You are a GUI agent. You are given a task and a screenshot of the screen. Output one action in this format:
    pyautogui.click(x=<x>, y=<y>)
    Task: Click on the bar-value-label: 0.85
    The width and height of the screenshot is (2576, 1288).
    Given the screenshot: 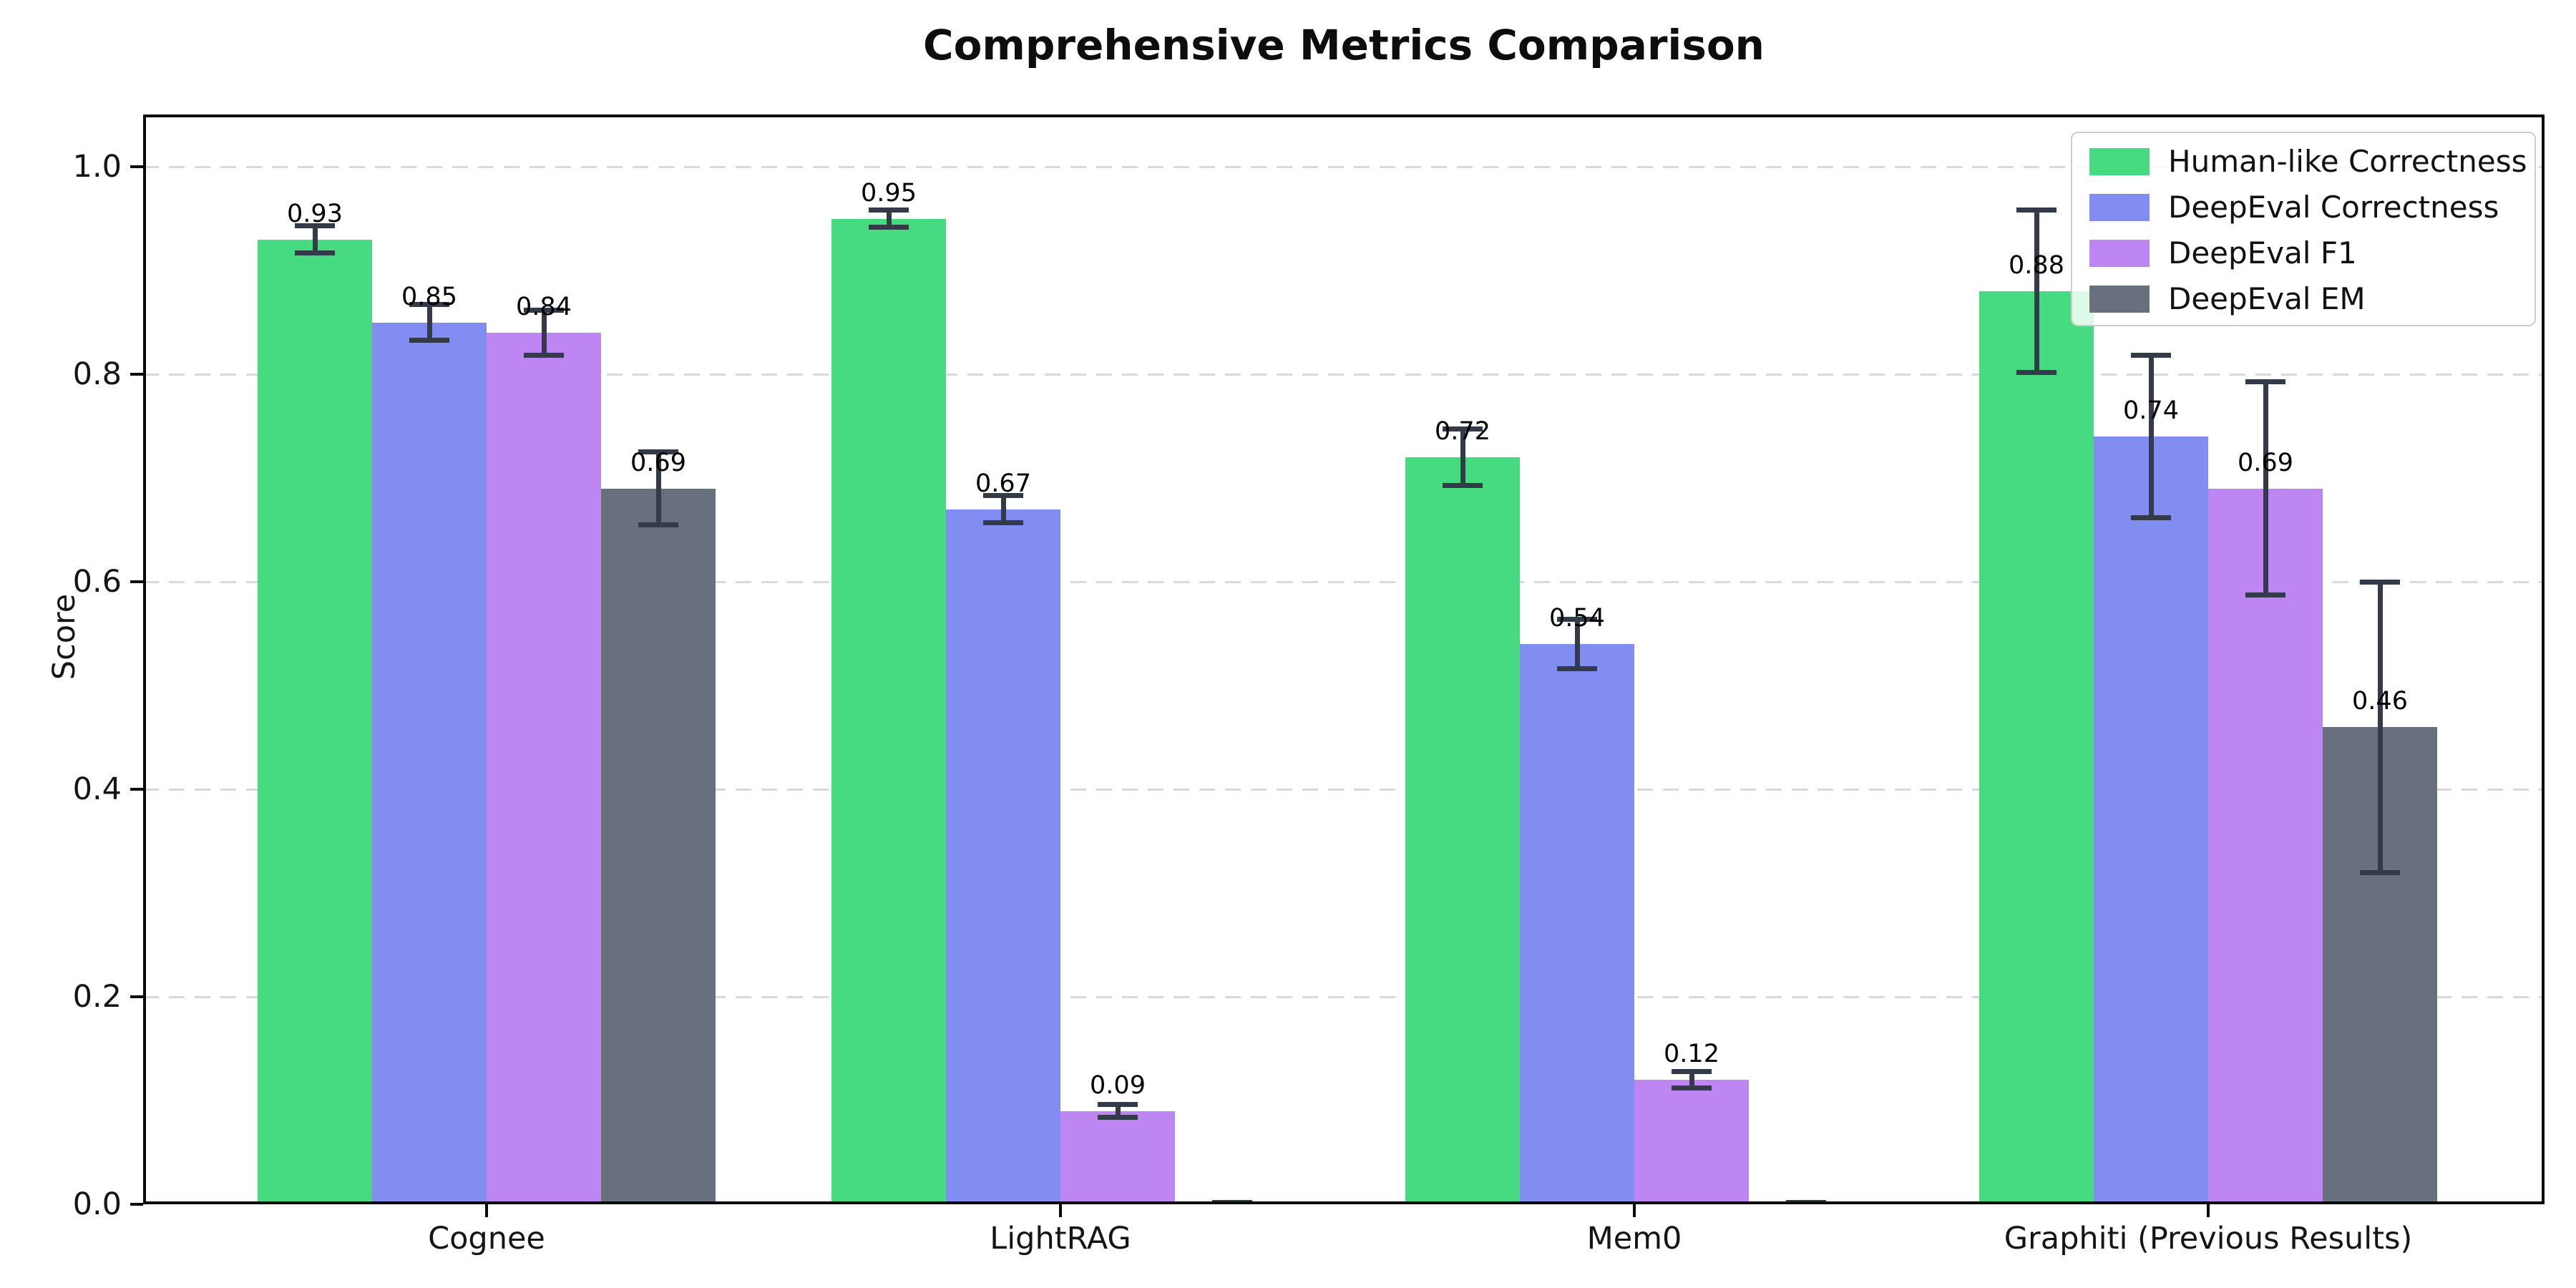 What is the action you would take?
    pyautogui.click(x=429, y=296)
    